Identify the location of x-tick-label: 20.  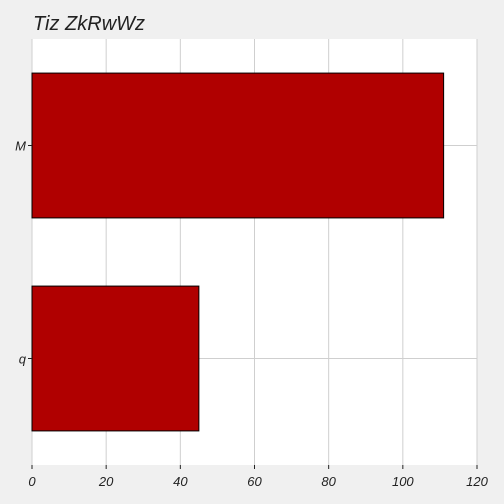
(106, 481).